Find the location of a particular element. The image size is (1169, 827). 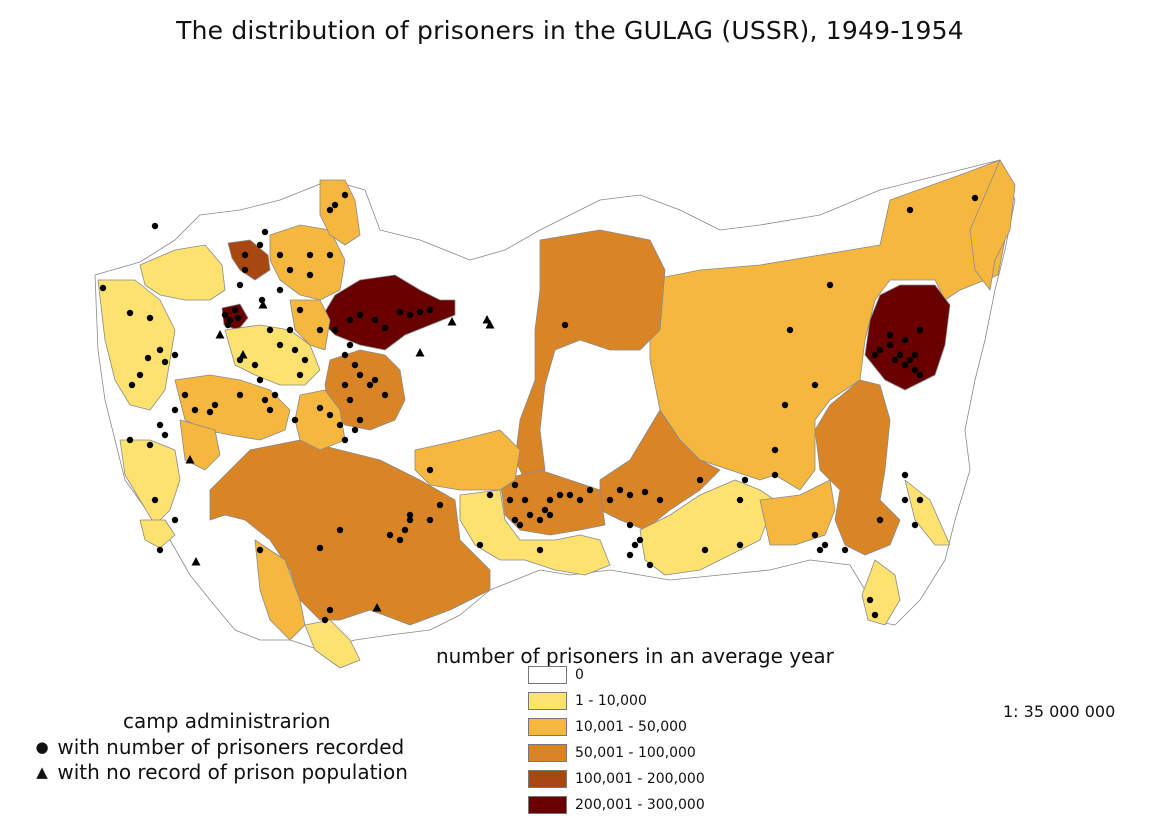

legend-item: 1 - 10,000 is located at coordinates (658, 701).